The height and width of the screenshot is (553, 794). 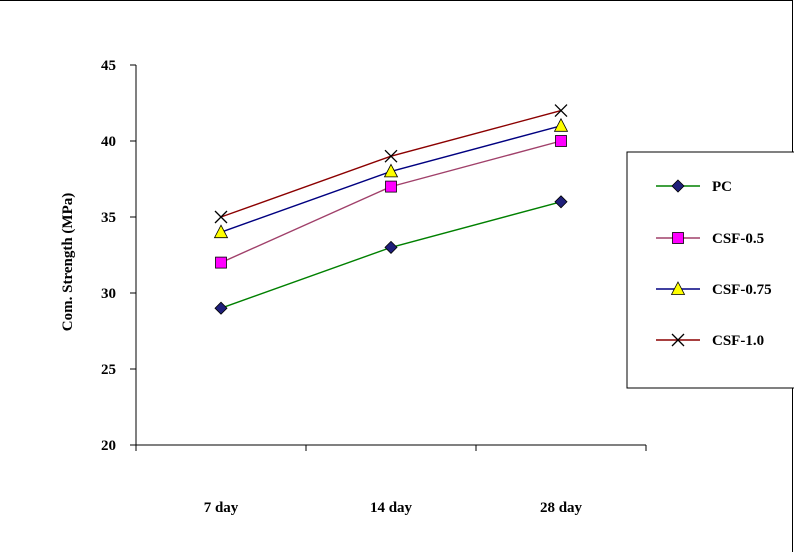 What do you see at coordinates (221, 508) in the screenshot?
I see `x-tick-label: 7 day` at bounding box center [221, 508].